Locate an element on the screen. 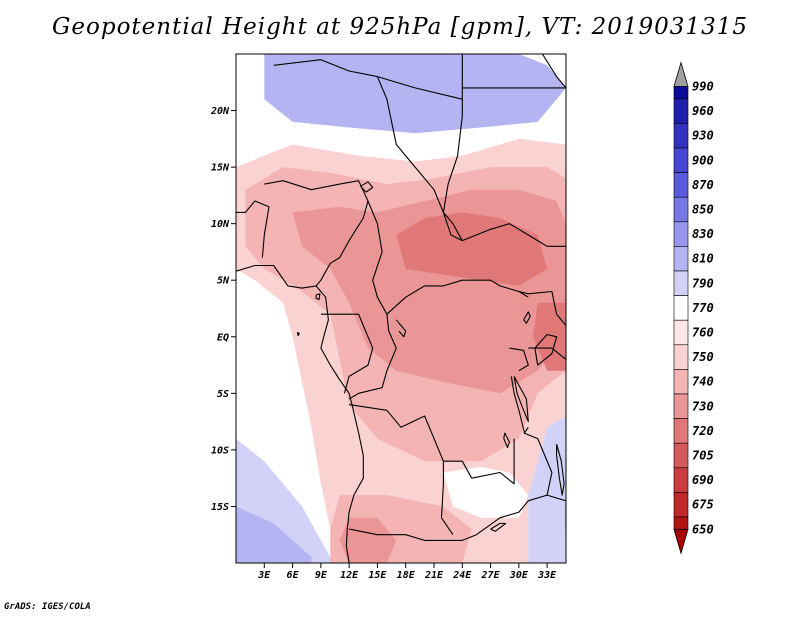 The height and width of the screenshot is (618, 800). field-east-core is located at coordinates (549, 336).